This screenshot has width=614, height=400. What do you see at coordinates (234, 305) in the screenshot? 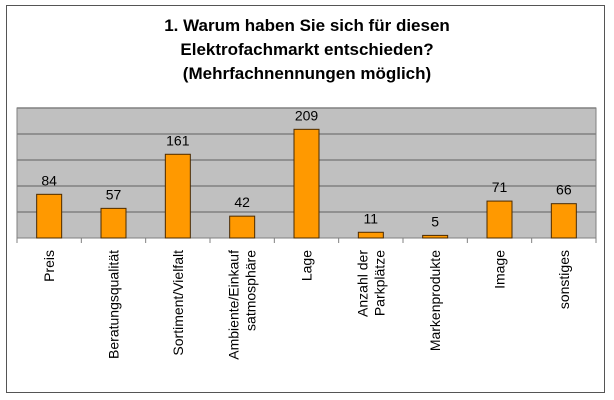
I see `category-label: Ambiente/Einkauf` at bounding box center [234, 305].